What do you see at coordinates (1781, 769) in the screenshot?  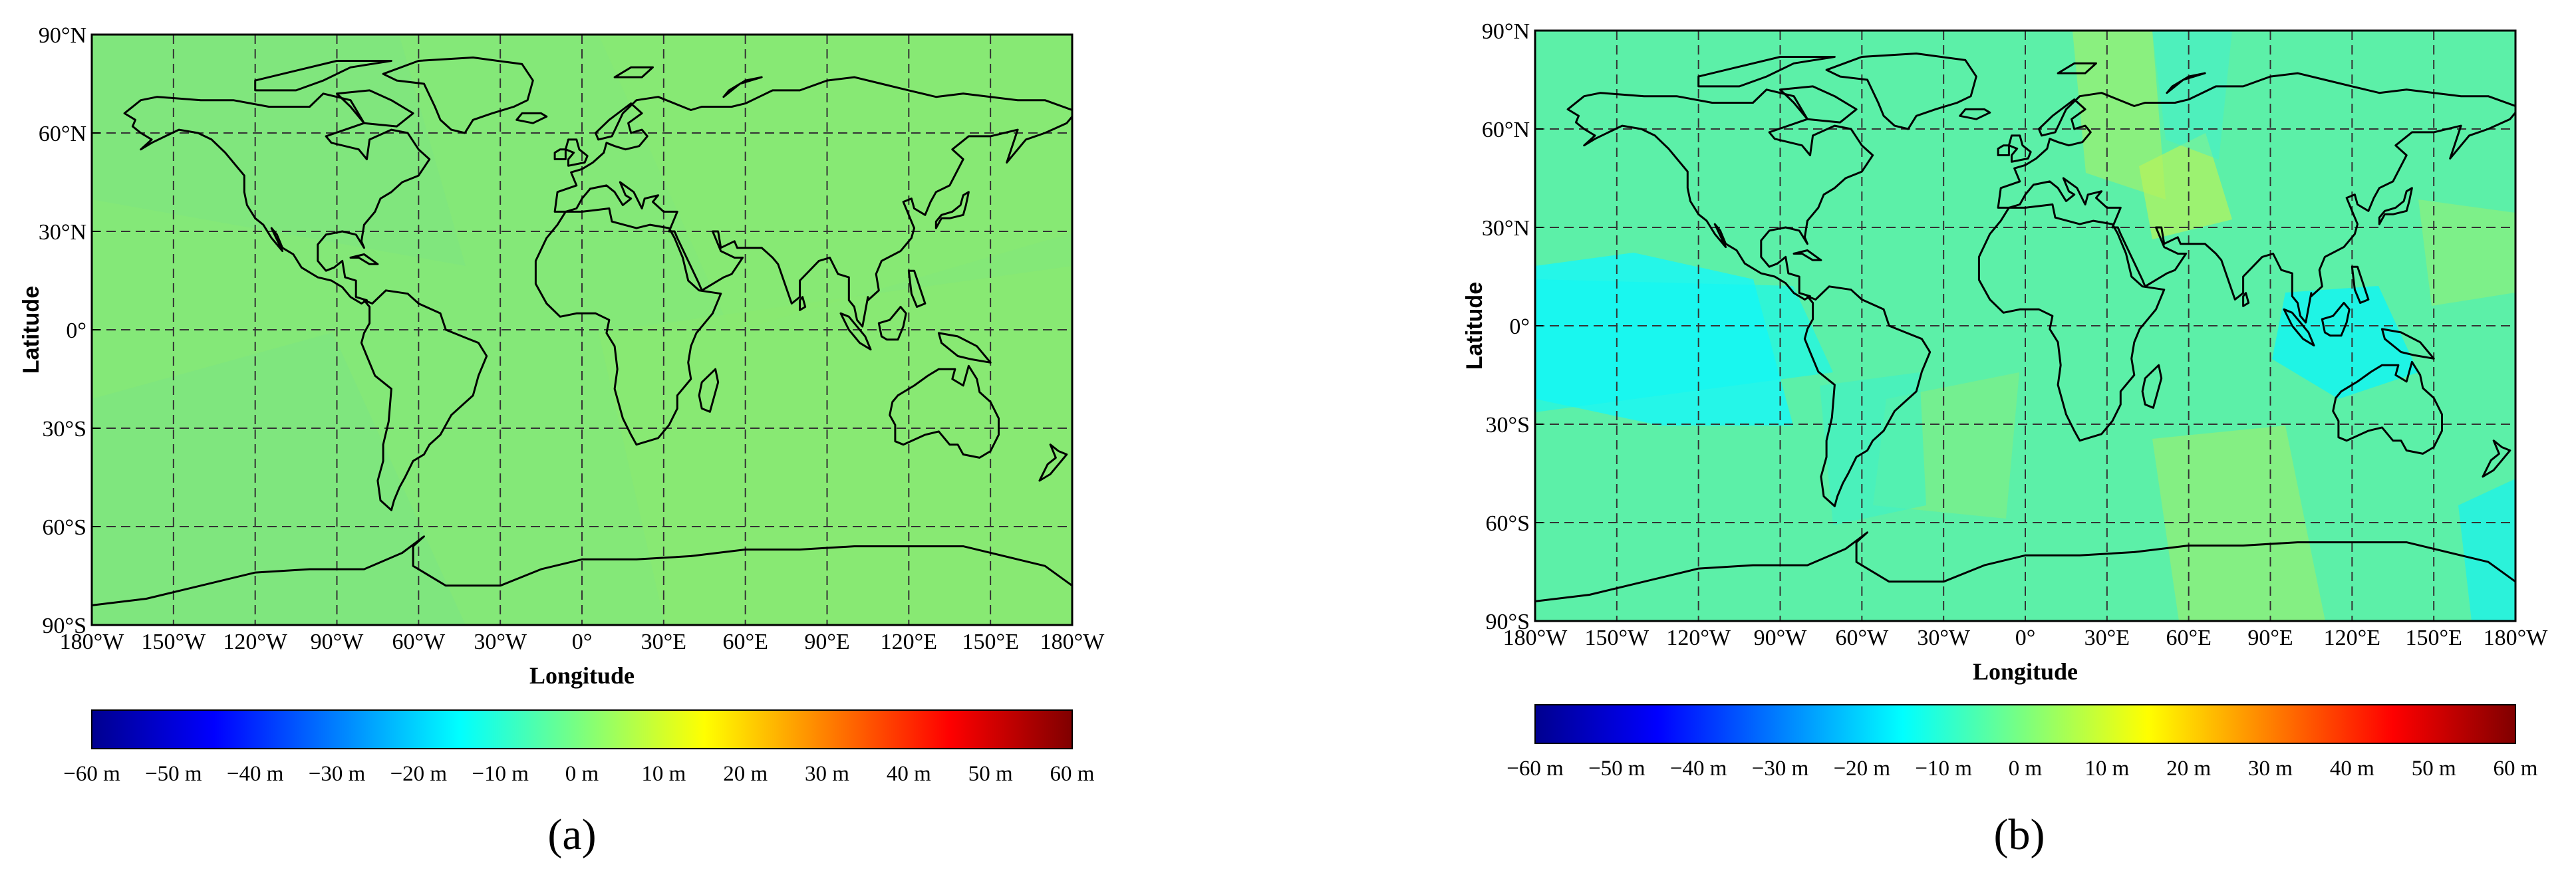 I see `colorbar-tick-label: −30 m` at bounding box center [1781, 769].